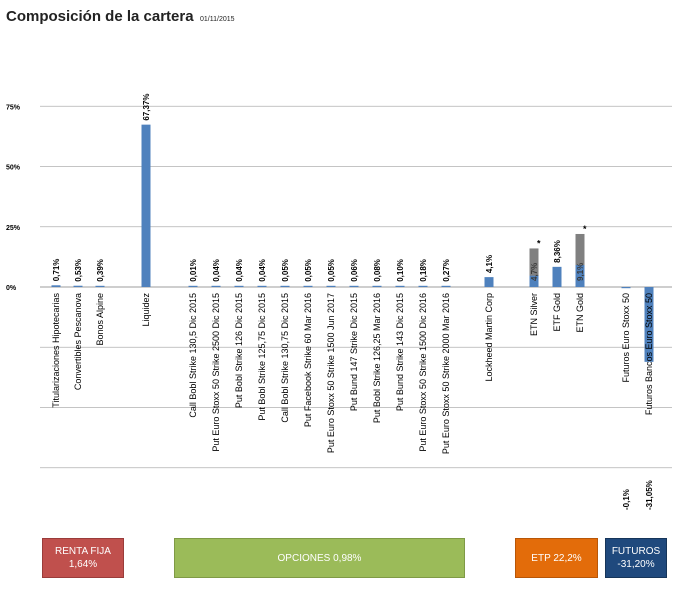  I want to click on category-label: ETN Gold, so click(580, 313).